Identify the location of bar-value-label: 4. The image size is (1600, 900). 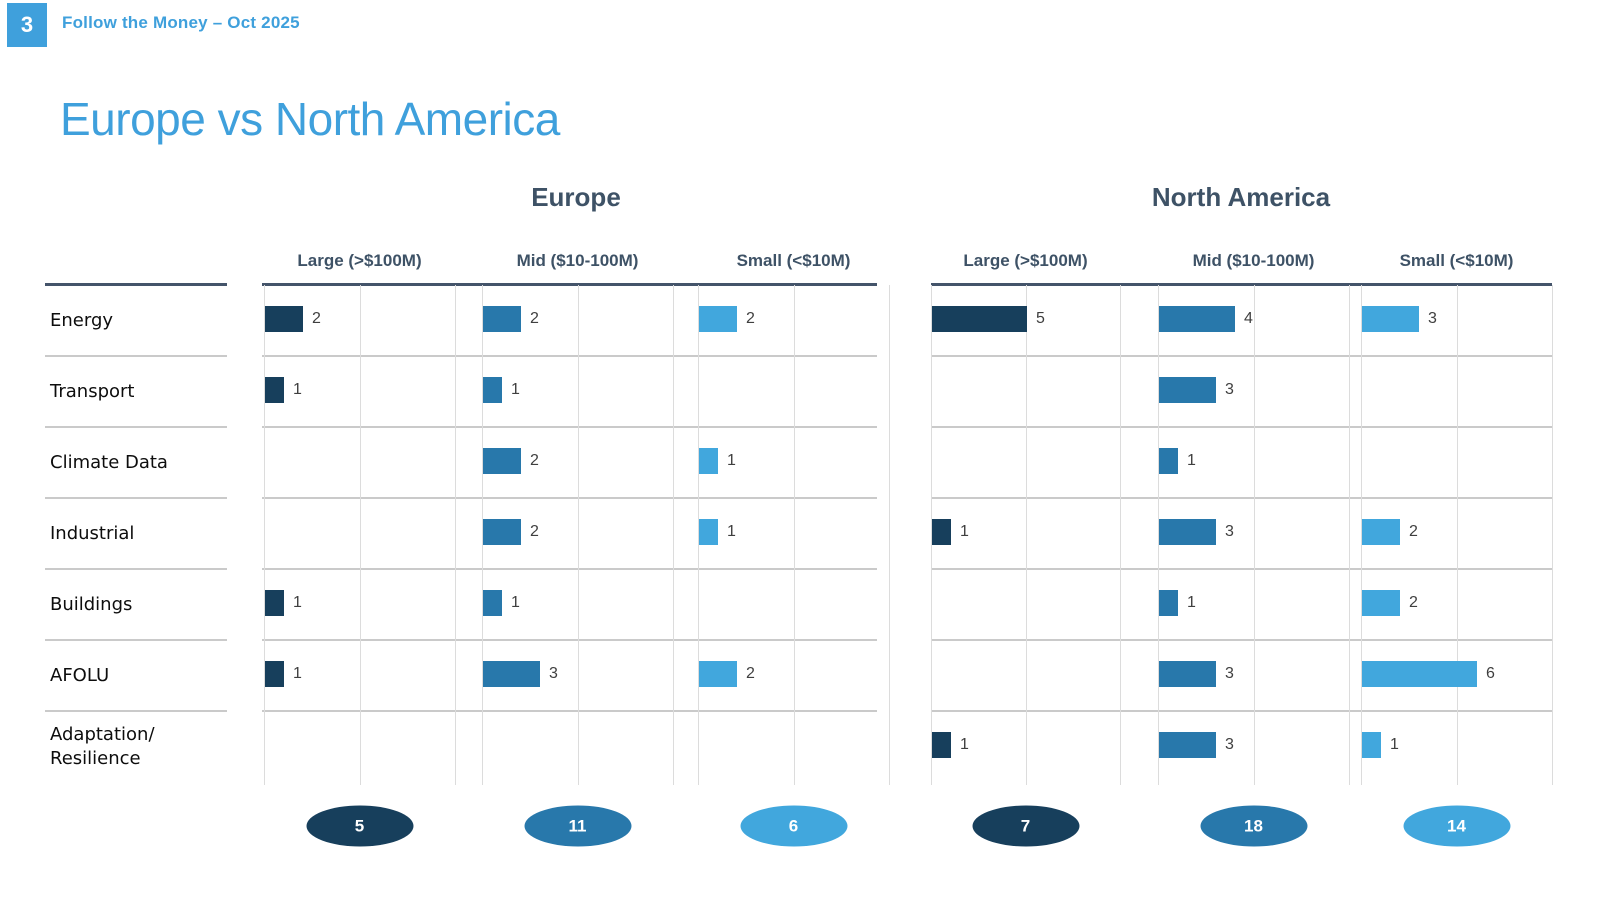
(1248, 318).